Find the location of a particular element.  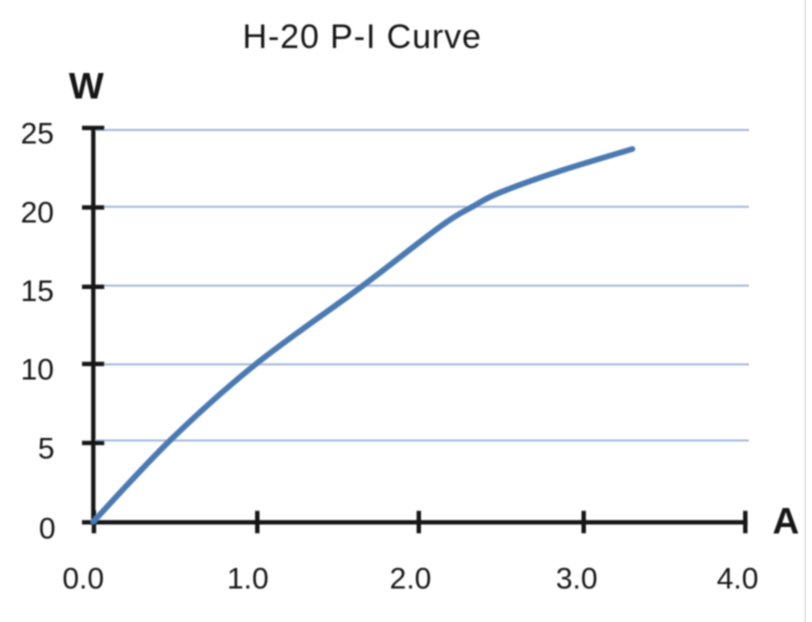

svg-text: 0.0 is located at coordinates (83, 579).